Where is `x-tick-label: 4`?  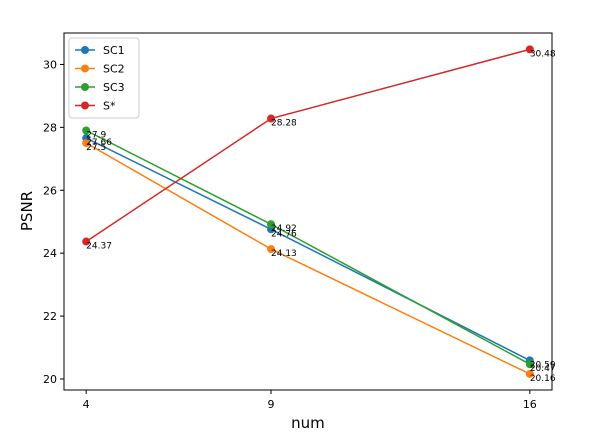 x-tick-label: 4 is located at coordinates (86, 404).